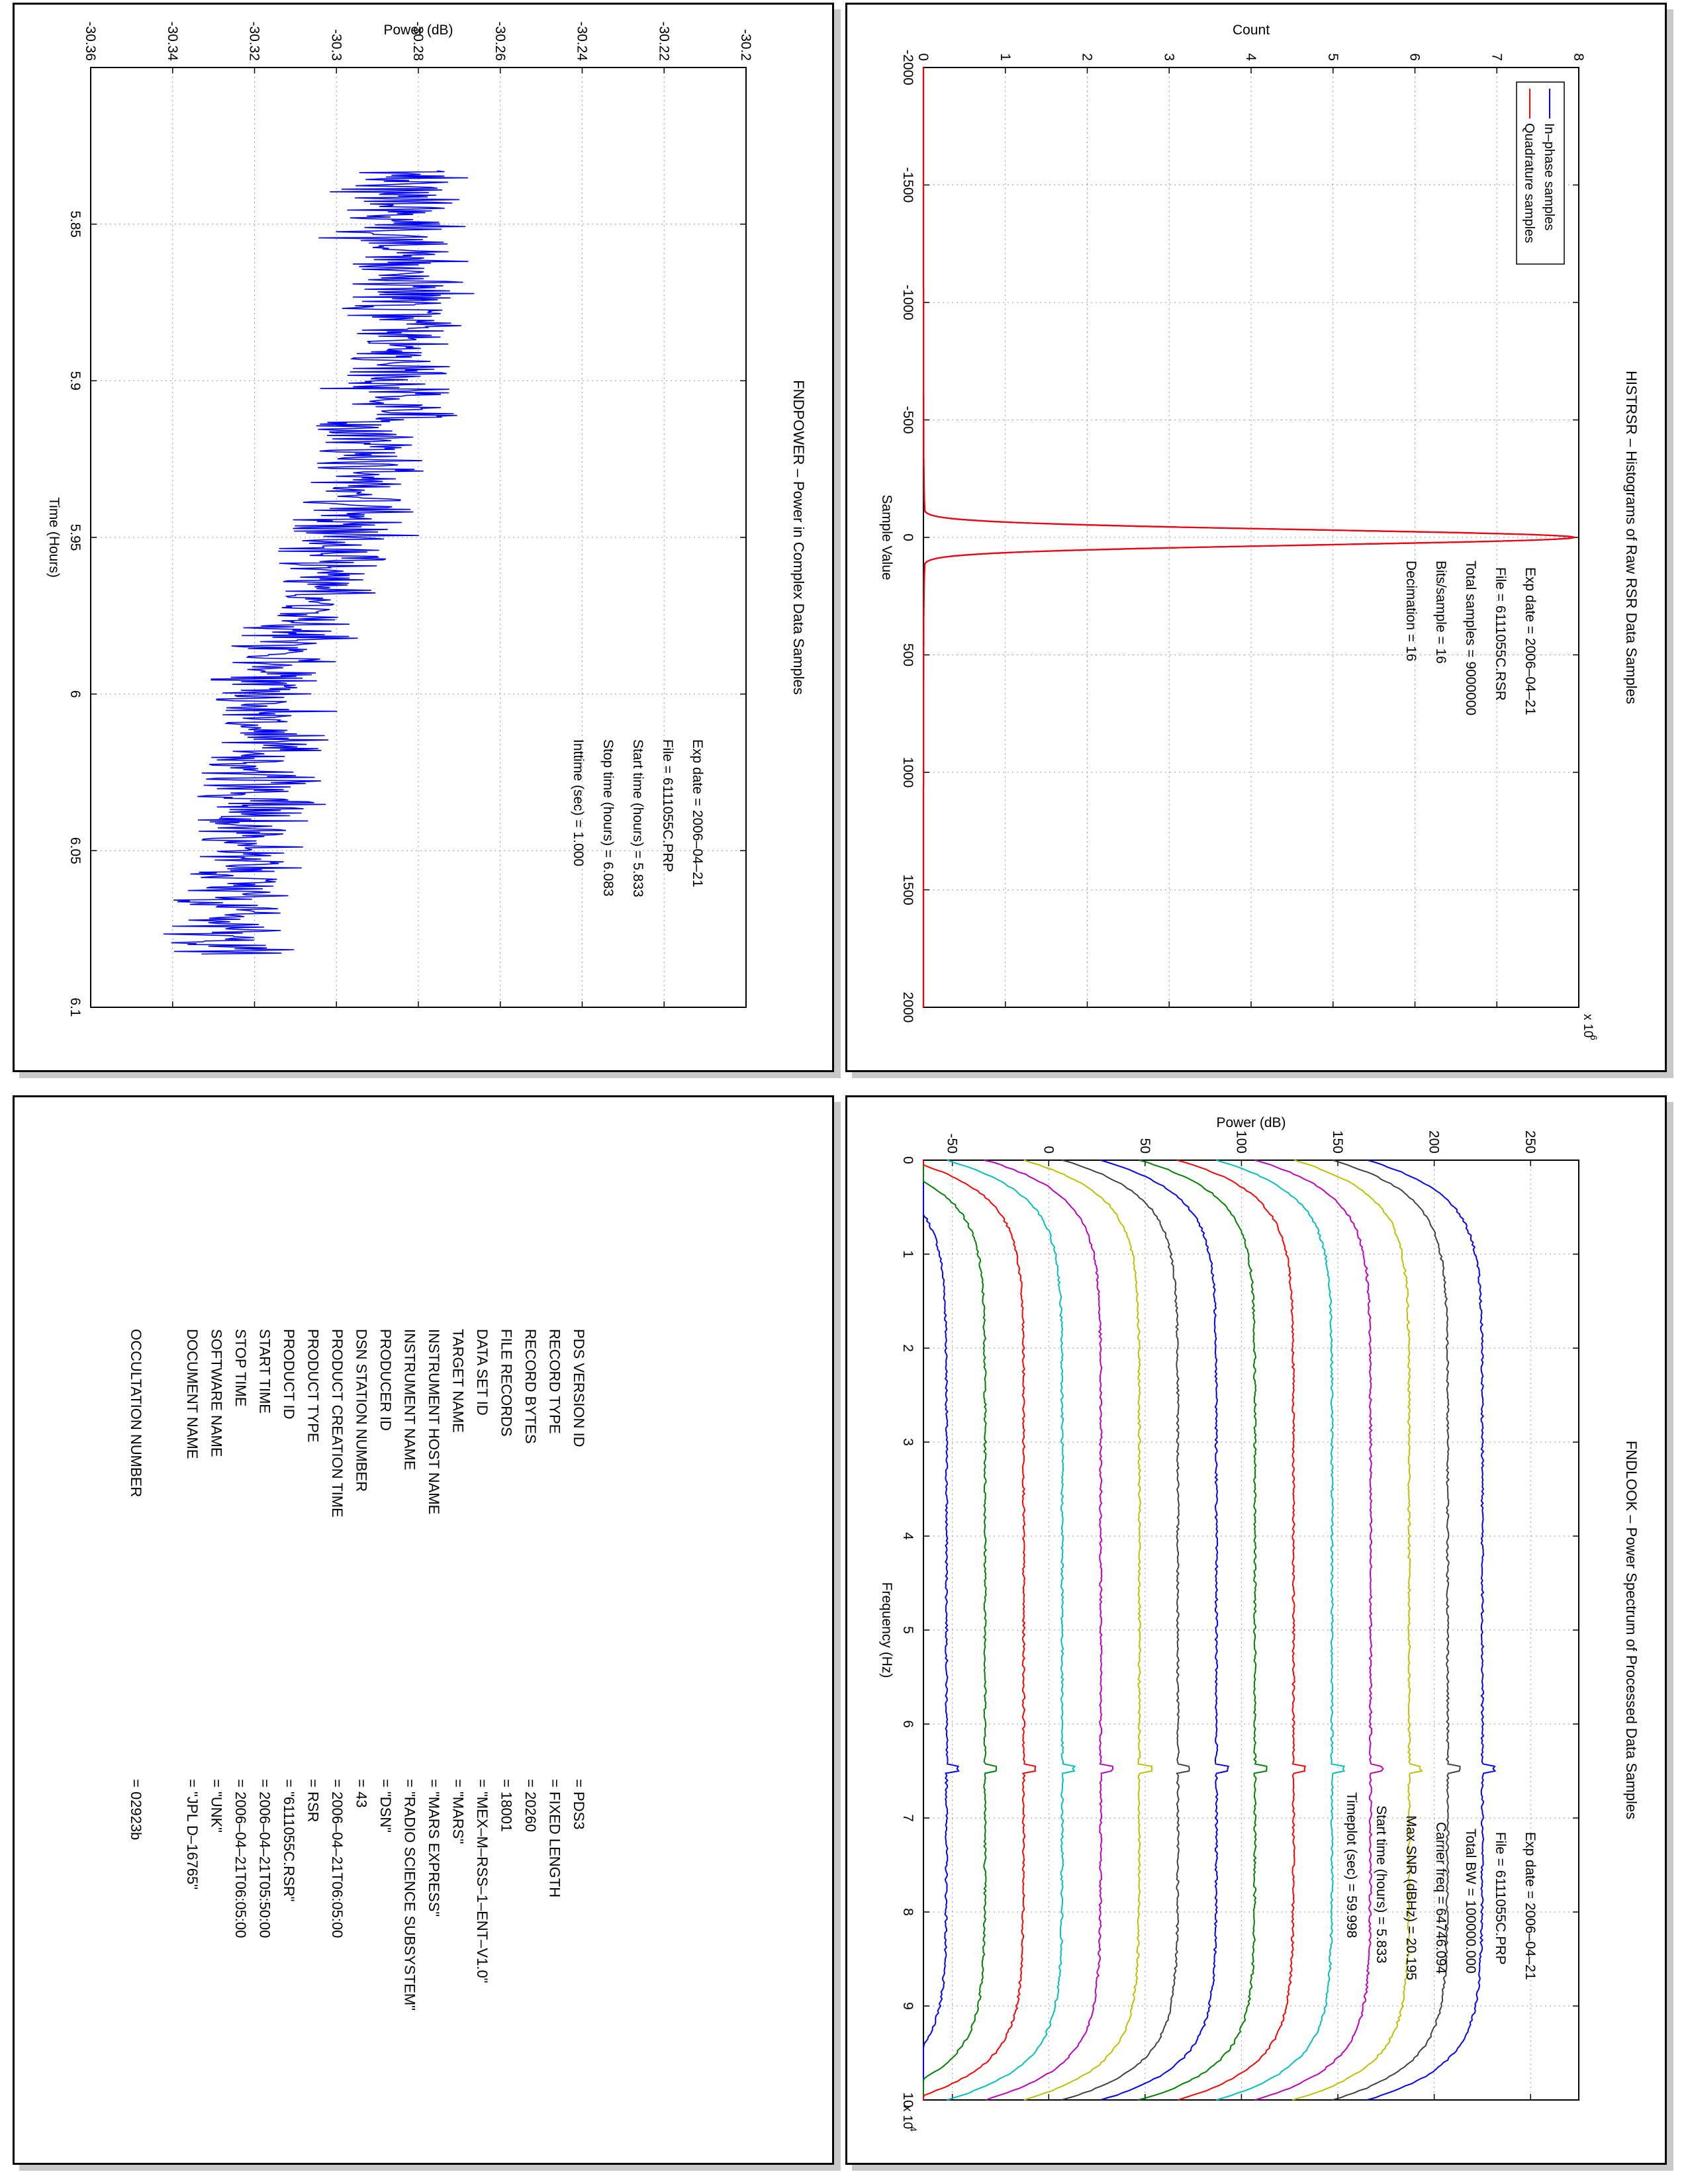 This screenshot has height=2184, width=1688. Describe the element at coordinates (1144, 1146) in the screenshot. I see `y-tick-label: 50` at that location.